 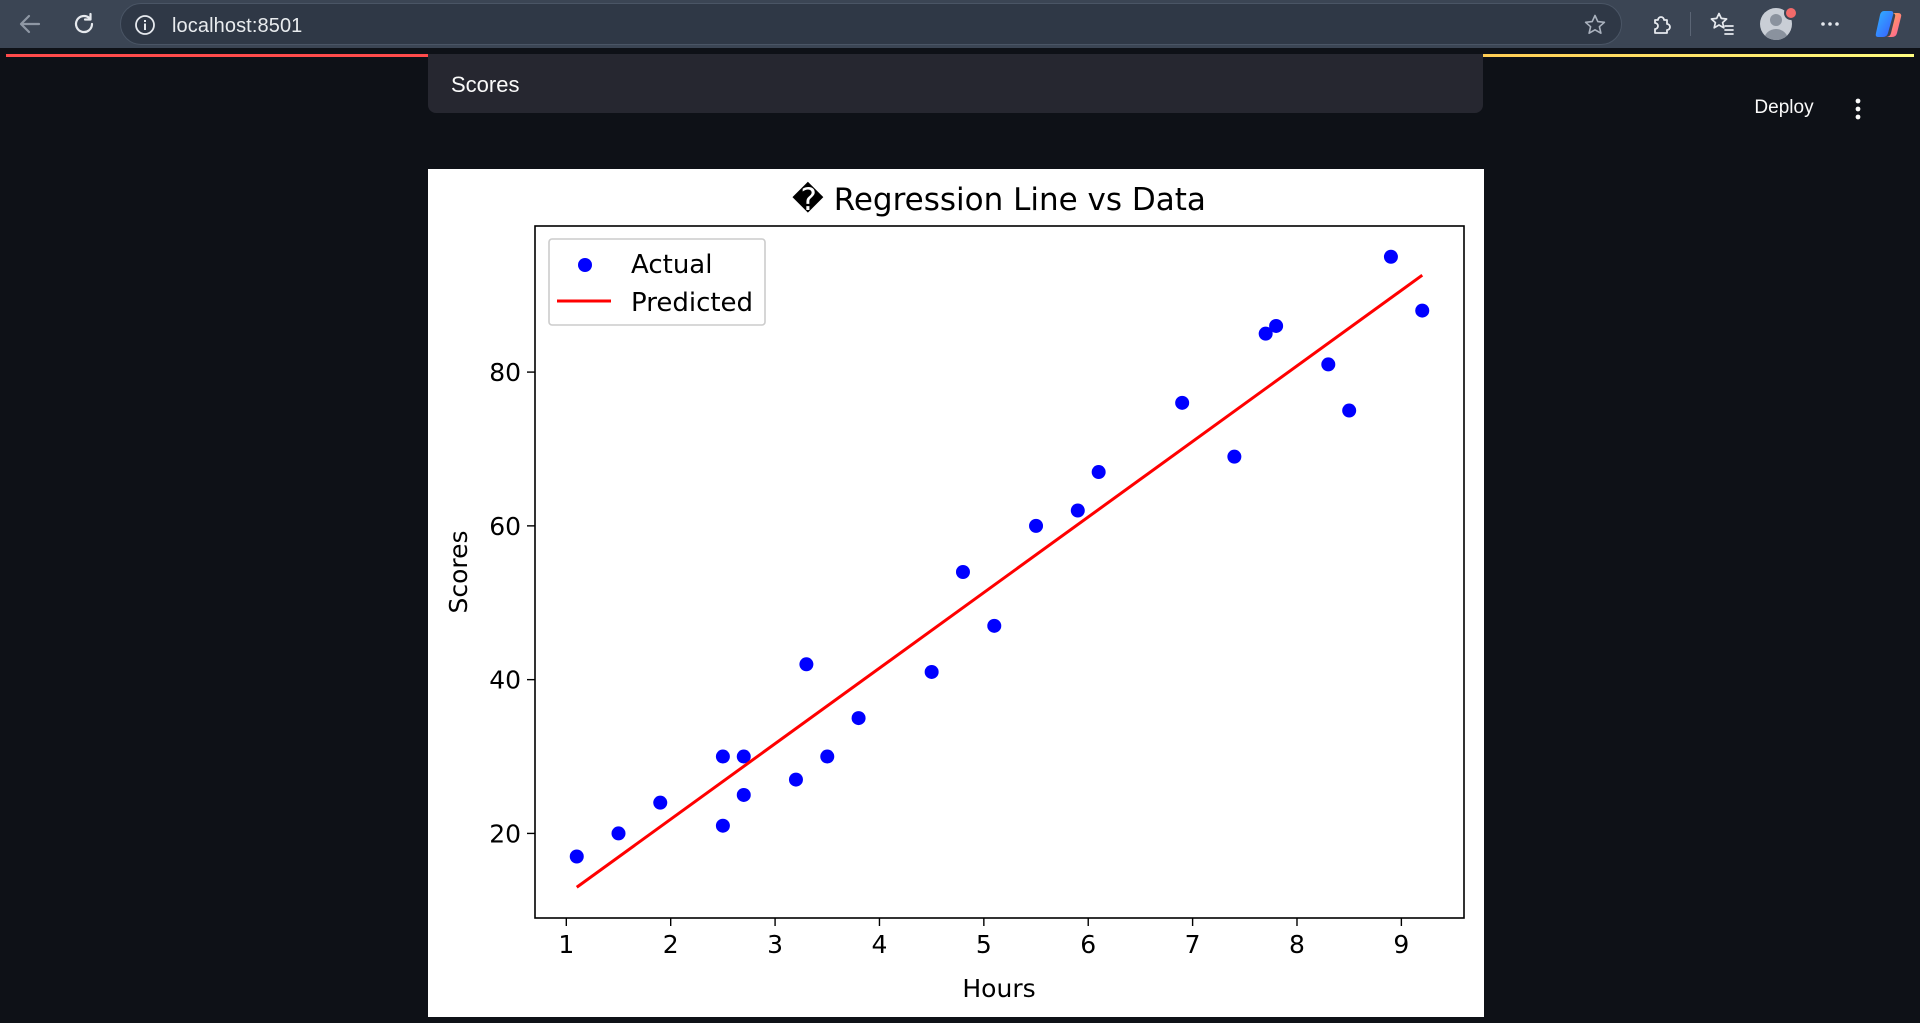 I want to click on extensions-button, so click(x=1661, y=24).